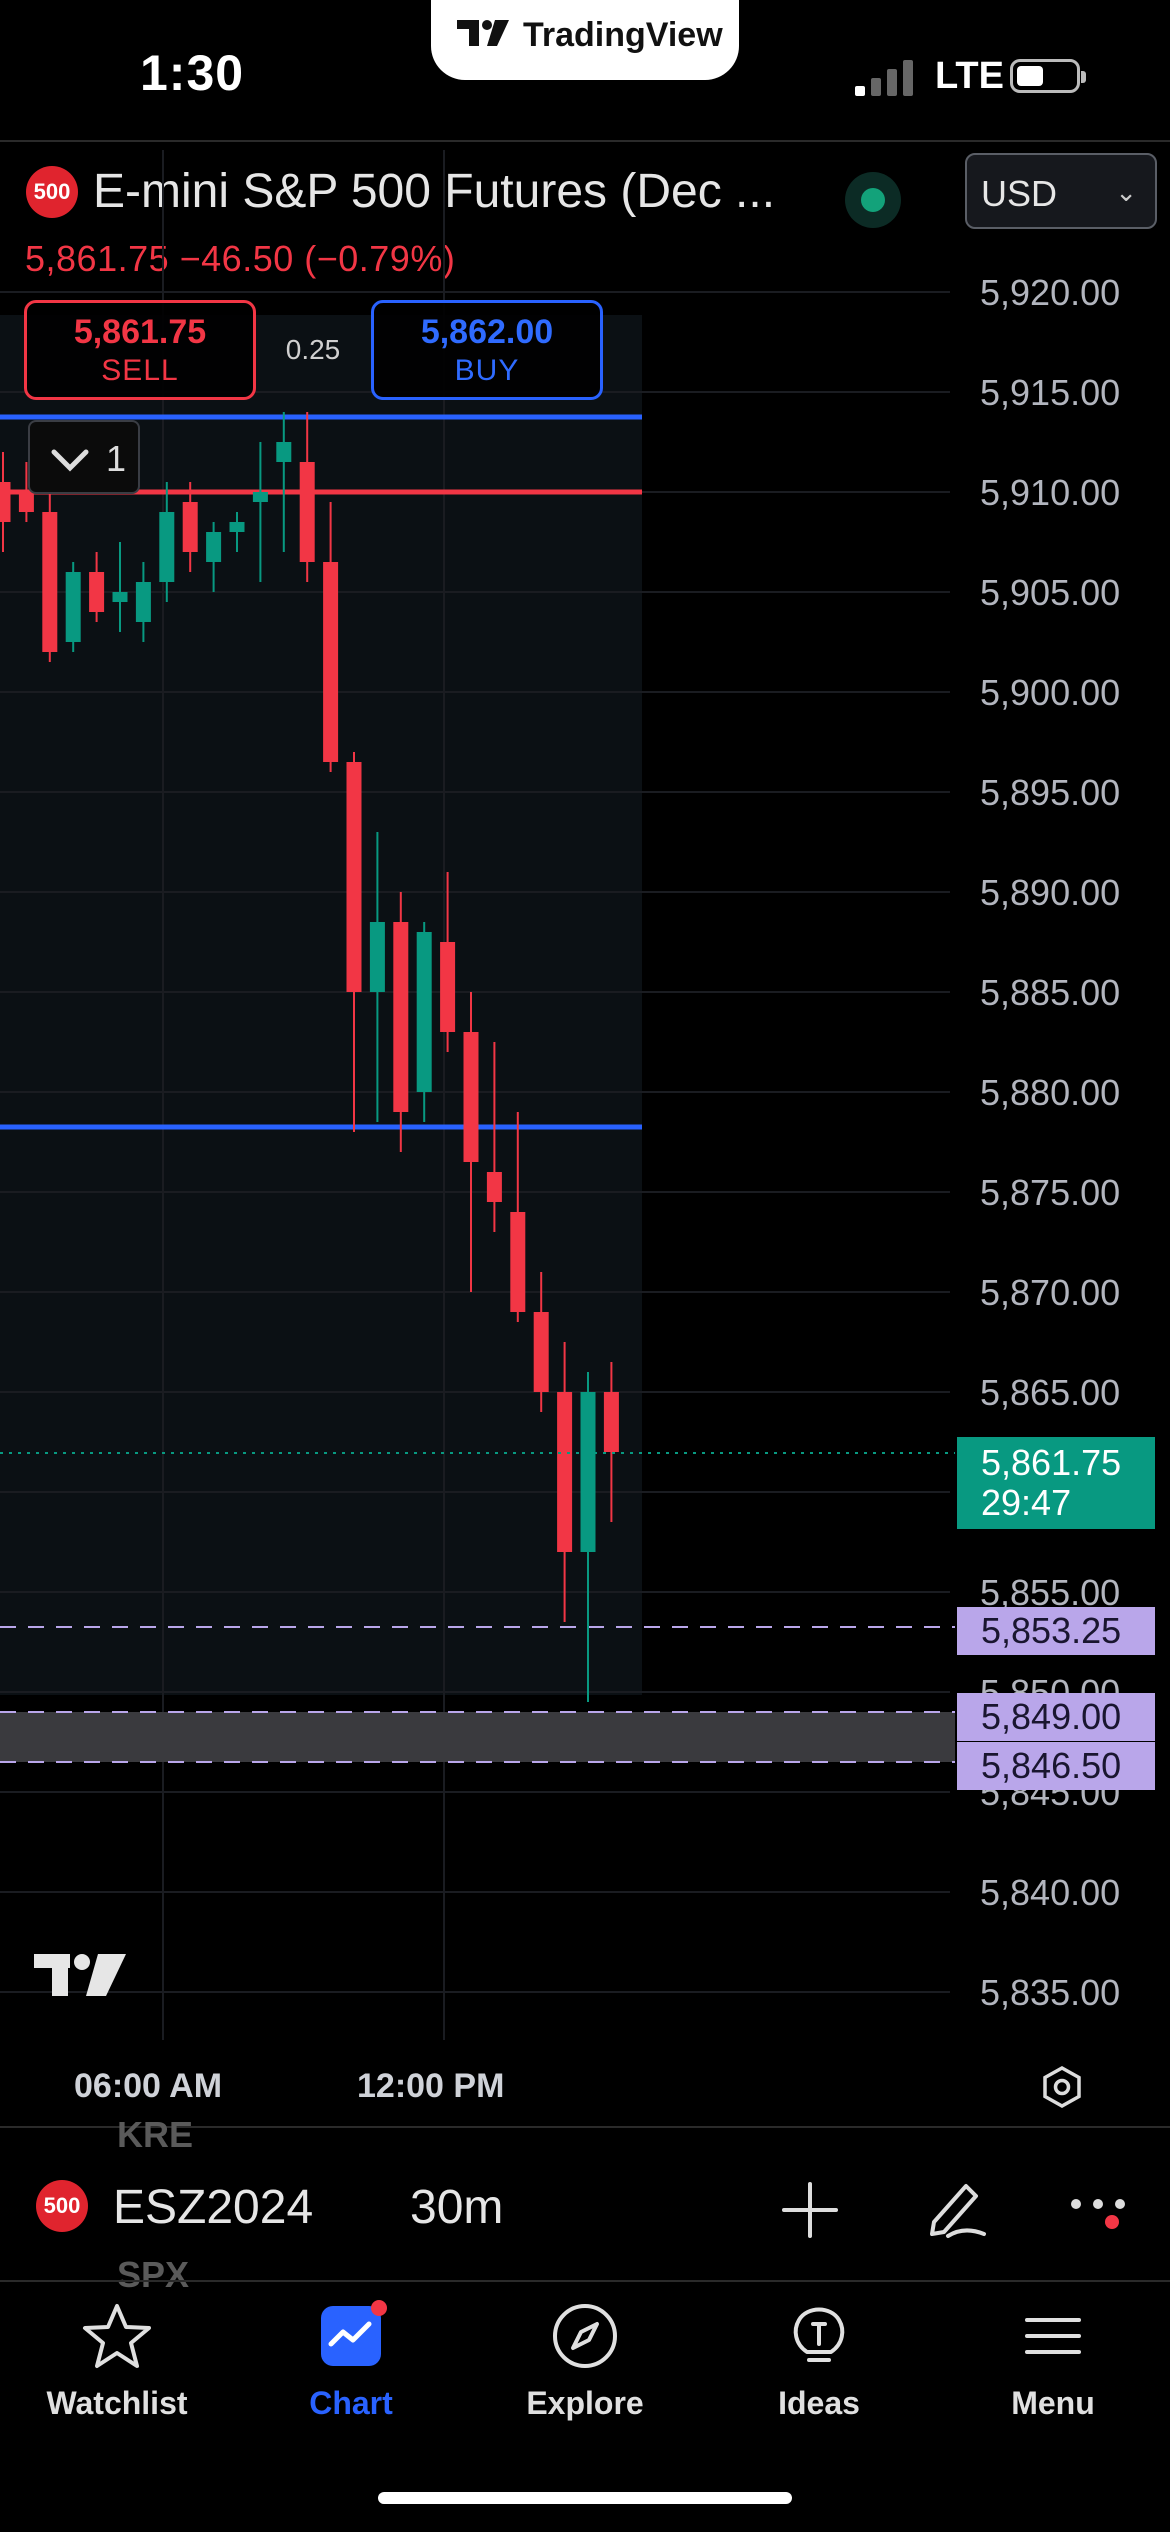 The image size is (1170, 2532). I want to click on price-tick: 5,905.00, so click(1050, 592).